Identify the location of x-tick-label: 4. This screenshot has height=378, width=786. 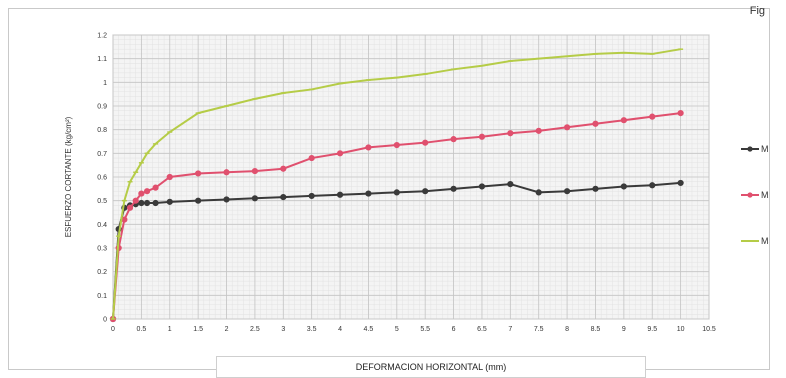
(340, 329).